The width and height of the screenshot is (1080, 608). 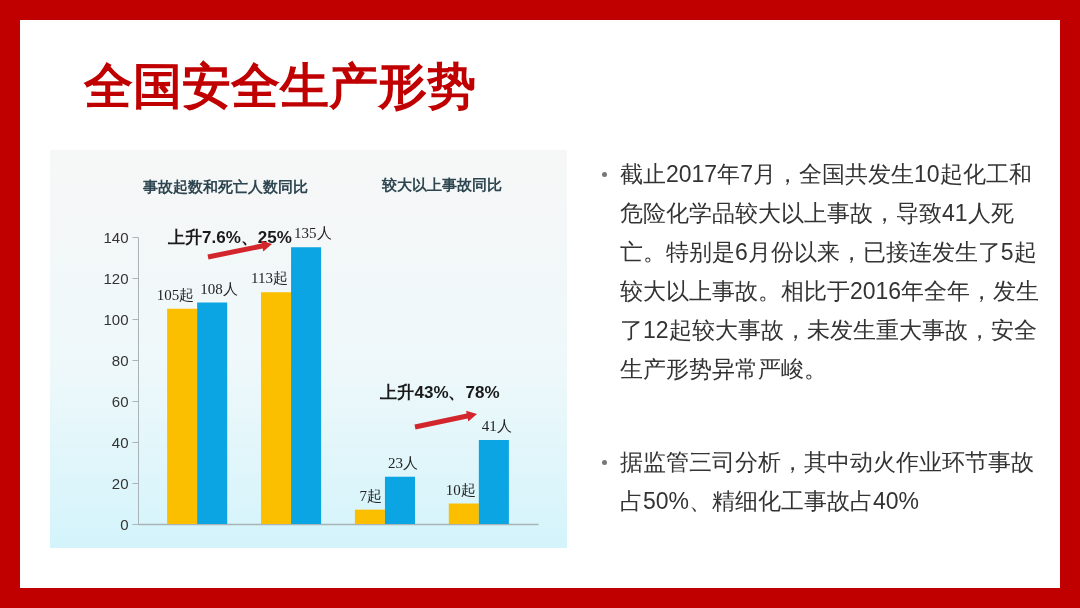 What do you see at coordinates (116, 278) in the screenshot?
I see `y-tick-label: 120` at bounding box center [116, 278].